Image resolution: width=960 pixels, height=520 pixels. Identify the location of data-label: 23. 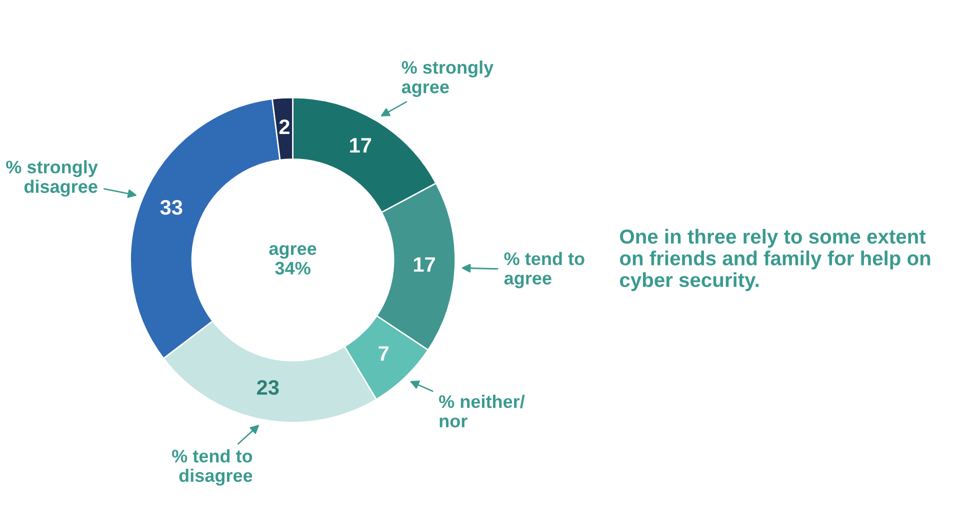
(268, 387).